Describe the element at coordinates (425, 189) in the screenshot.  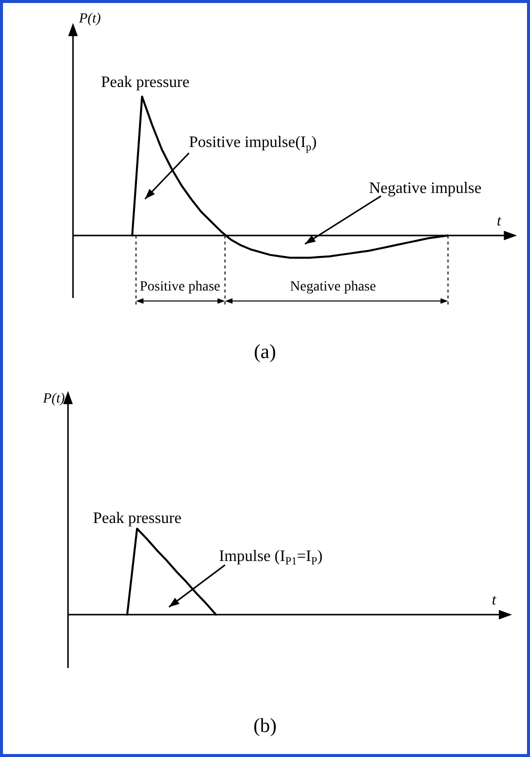
I see `annotation: Negative impulse` at that location.